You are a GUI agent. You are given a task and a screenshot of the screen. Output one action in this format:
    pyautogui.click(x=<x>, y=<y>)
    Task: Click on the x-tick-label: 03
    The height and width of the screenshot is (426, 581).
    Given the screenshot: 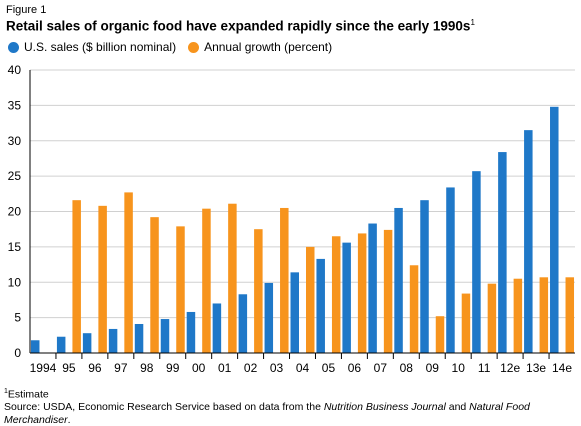 What is the action you would take?
    pyautogui.click(x=277, y=368)
    